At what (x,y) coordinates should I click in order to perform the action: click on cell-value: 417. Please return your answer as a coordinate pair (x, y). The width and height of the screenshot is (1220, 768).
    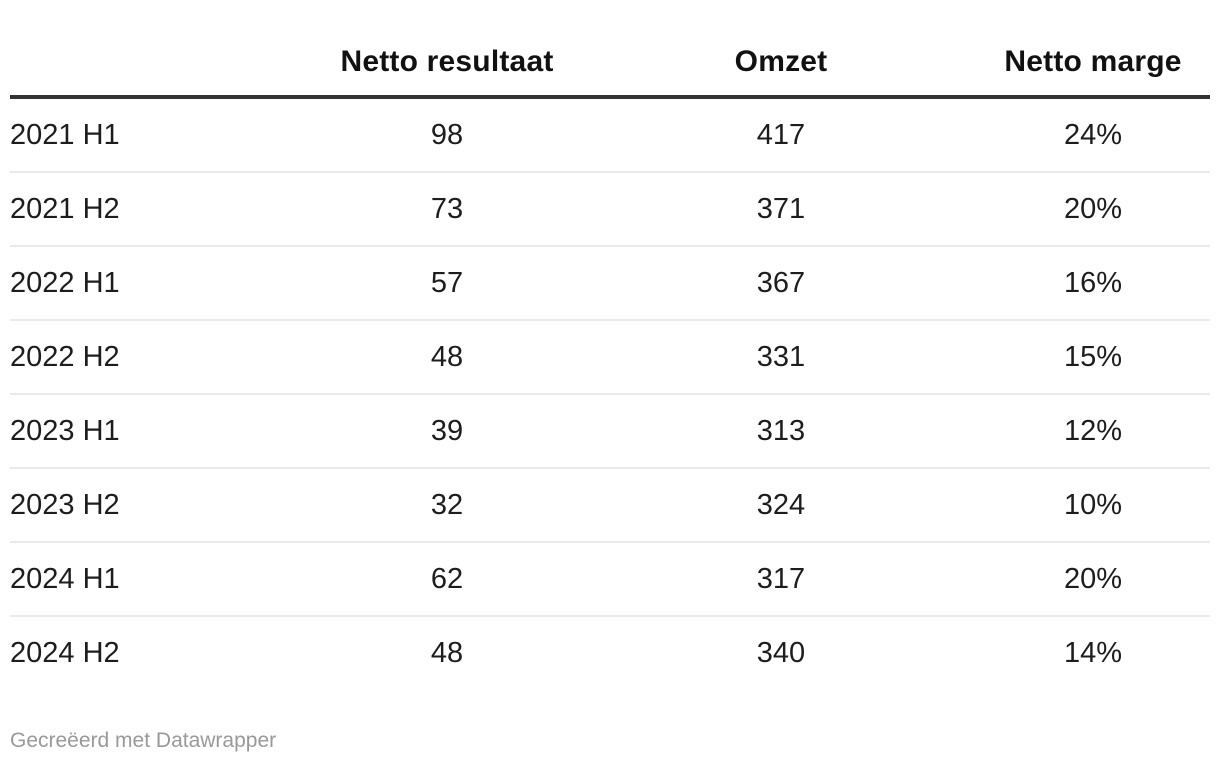
    Looking at the image, I should click on (781, 135).